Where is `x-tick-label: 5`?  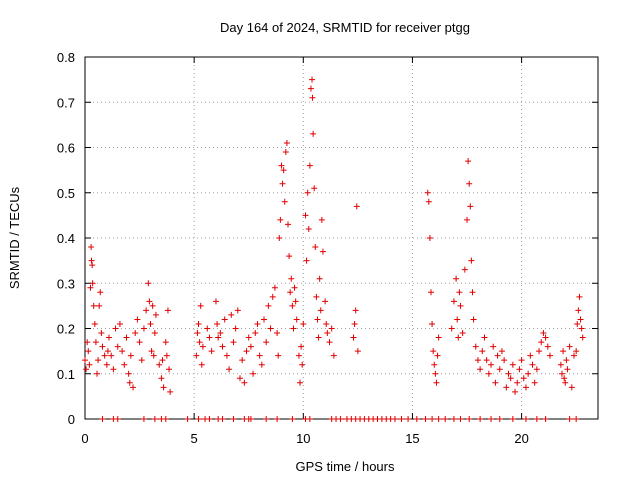
x-tick-label: 5 is located at coordinates (194, 438).